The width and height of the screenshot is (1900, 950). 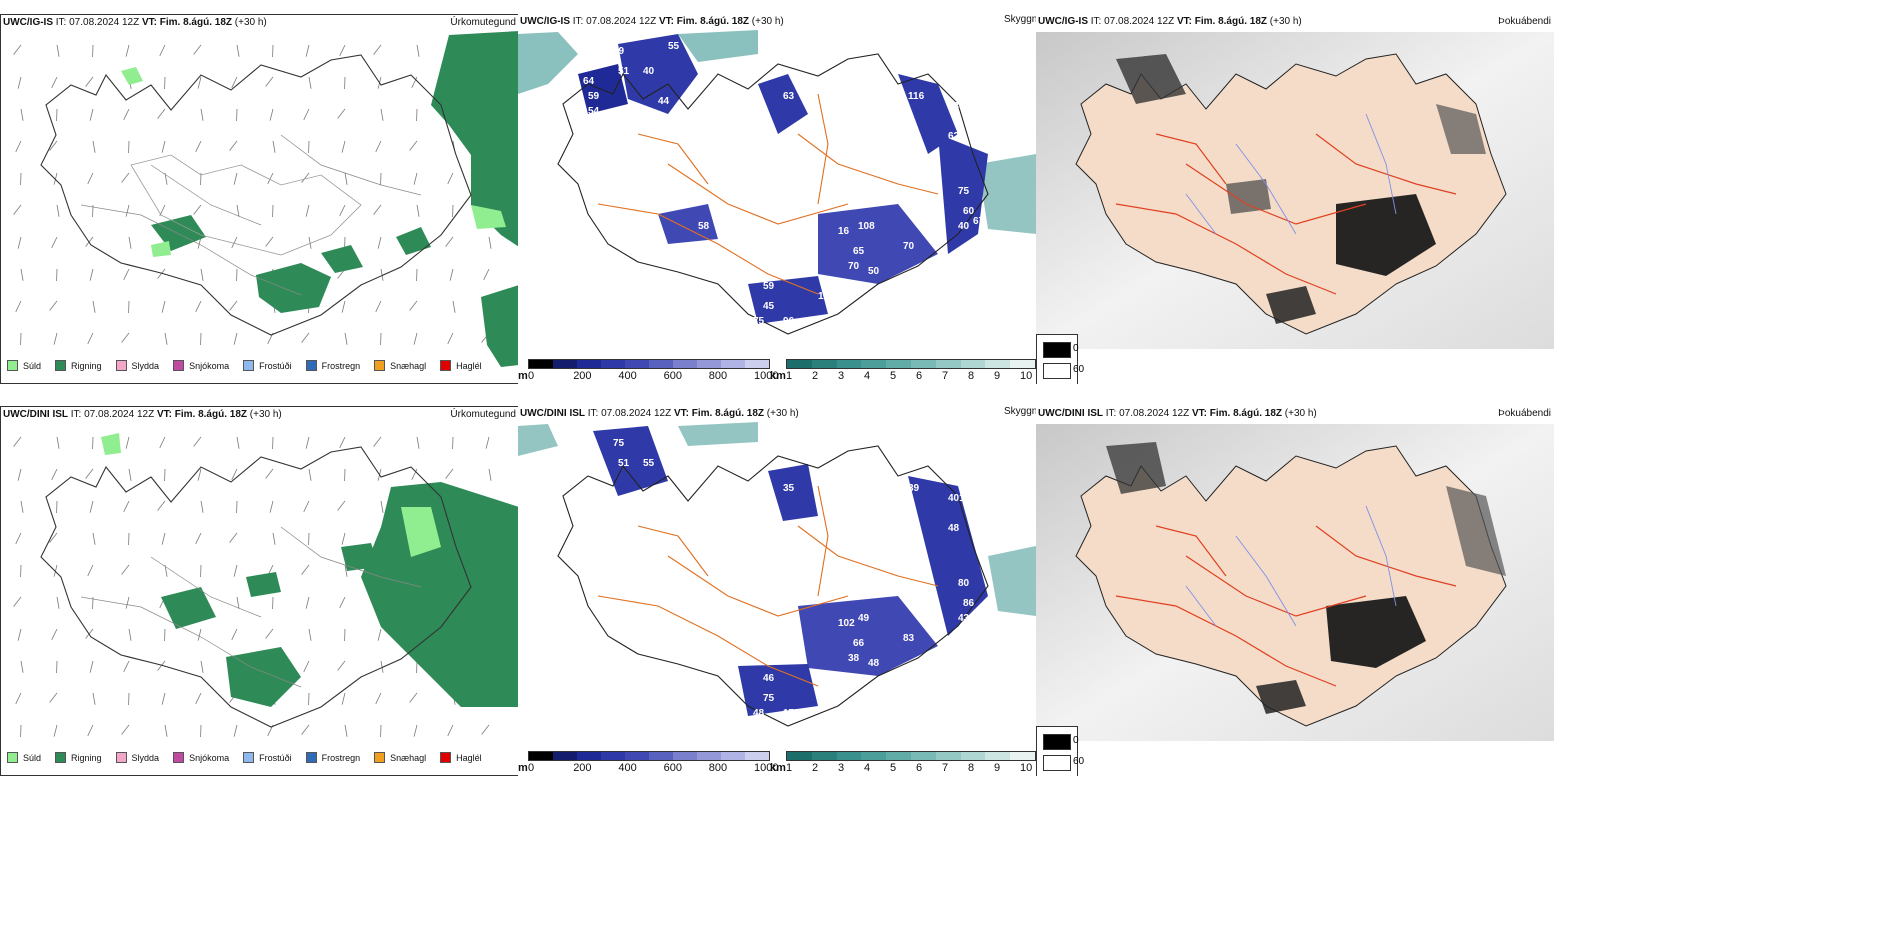 I want to click on legend-label: Rigning, so click(x=86, y=365).